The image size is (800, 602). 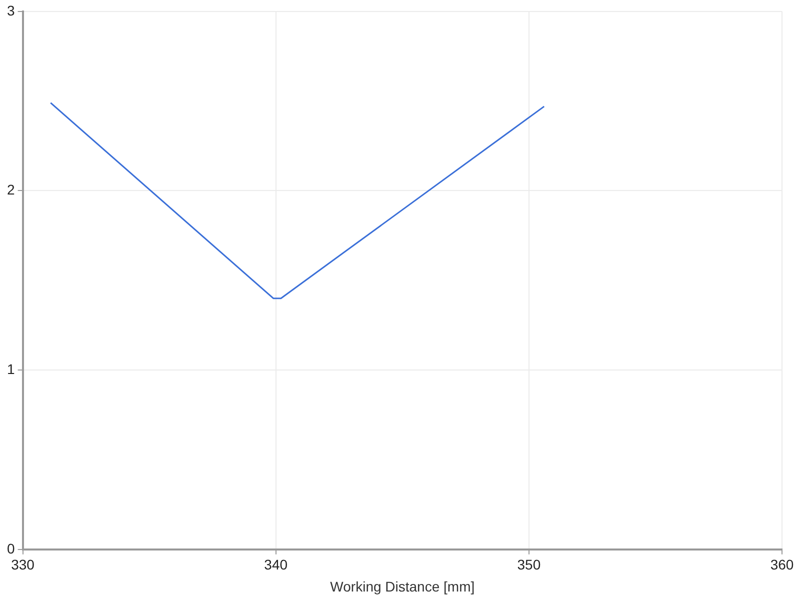 I want to click on y-tick-label: 3, so click(x=10, y=10).